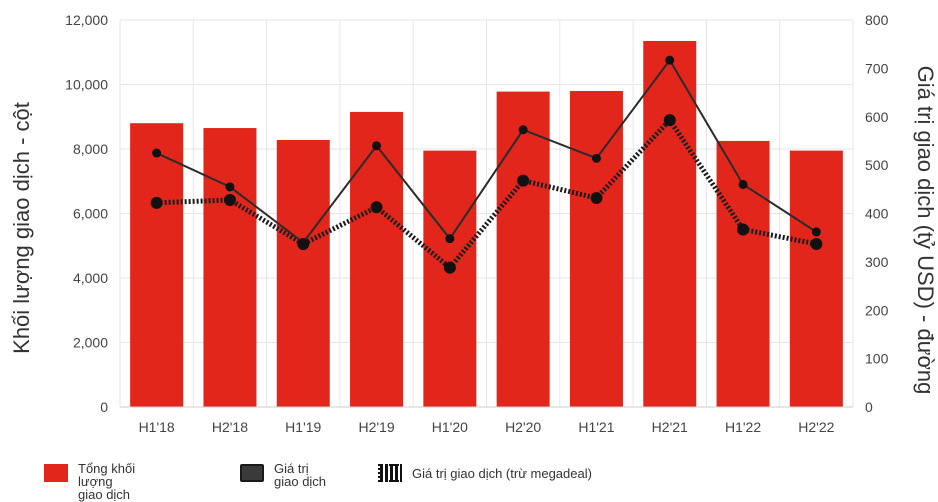 The width and height of the screenshot is (938, 502). What do you see at coordinates (877, 262) in the screenshot?
I see `y2-tick-label: 300` at bounding box center [877, 262].